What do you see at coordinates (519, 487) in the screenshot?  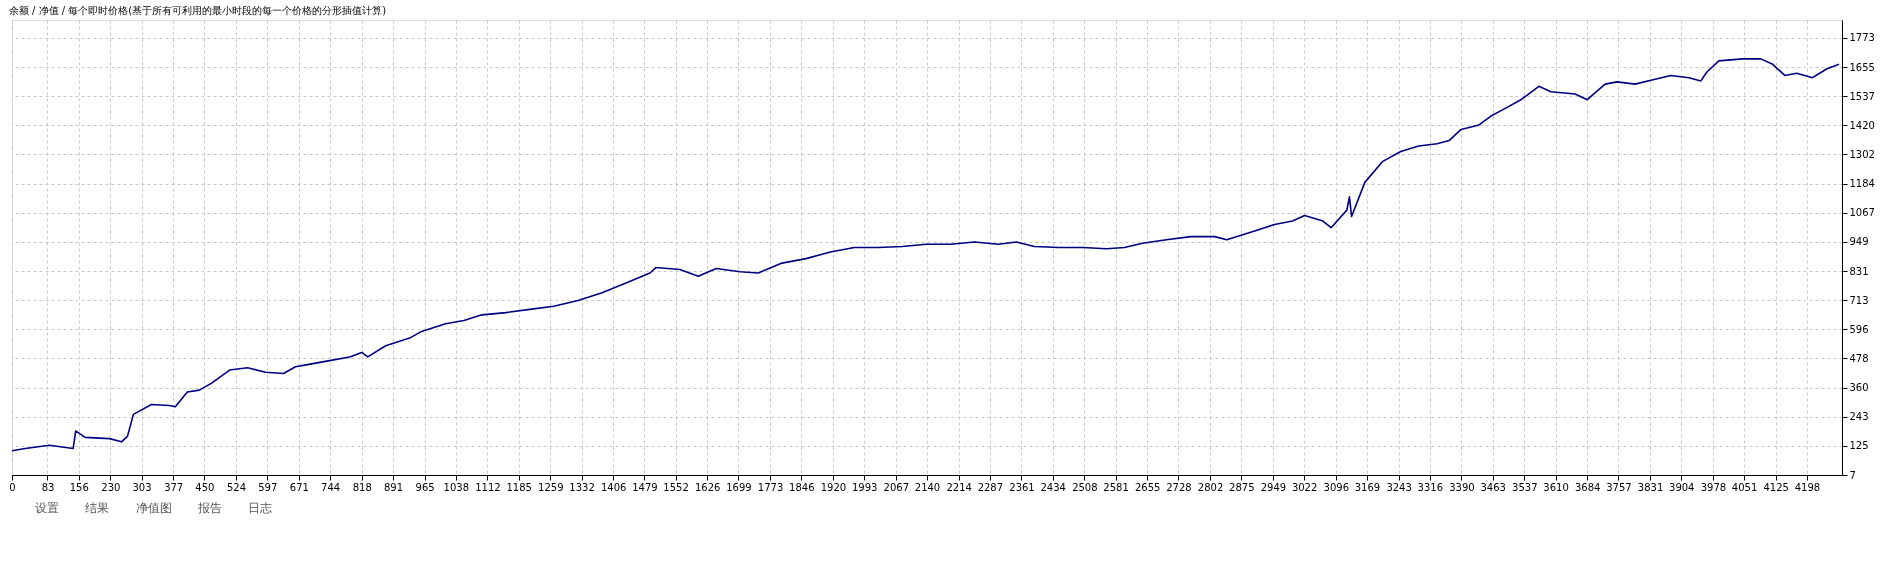 I see `x-tick-label: 1185` at bounding box center [519, 487].